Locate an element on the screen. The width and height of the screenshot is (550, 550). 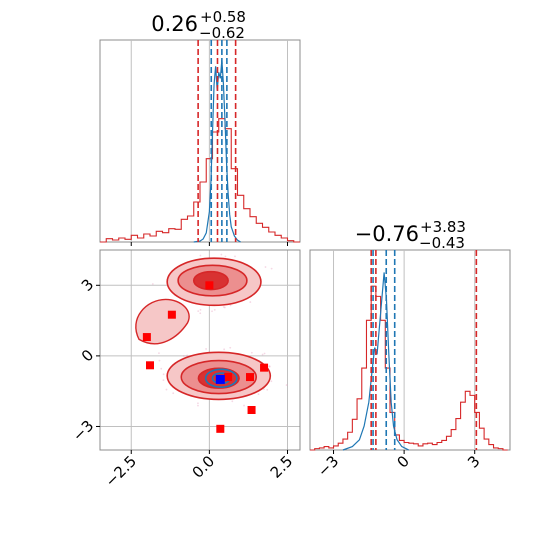
marginal-x-ticks is located at coordinates (209, 244).